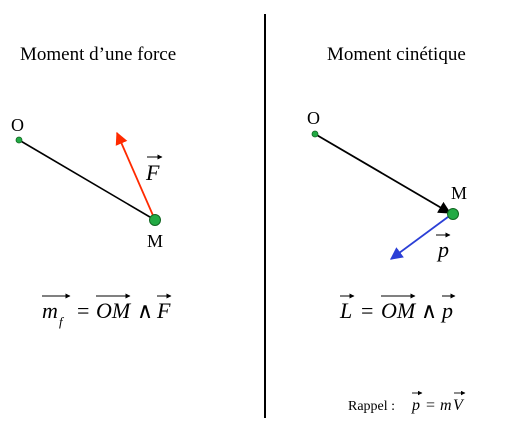 This screenshot has width=522, height=426. Describe the element at coordinates (98, 54) in the screenshot. I see `left-title: Moment d’une force` at that location.